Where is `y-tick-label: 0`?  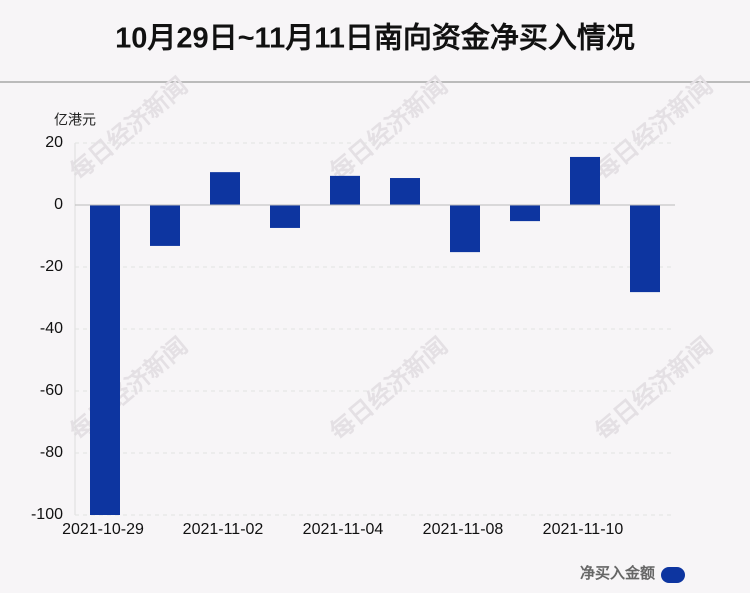 y-tick-label: 0 is located at coordinates (58, 204).